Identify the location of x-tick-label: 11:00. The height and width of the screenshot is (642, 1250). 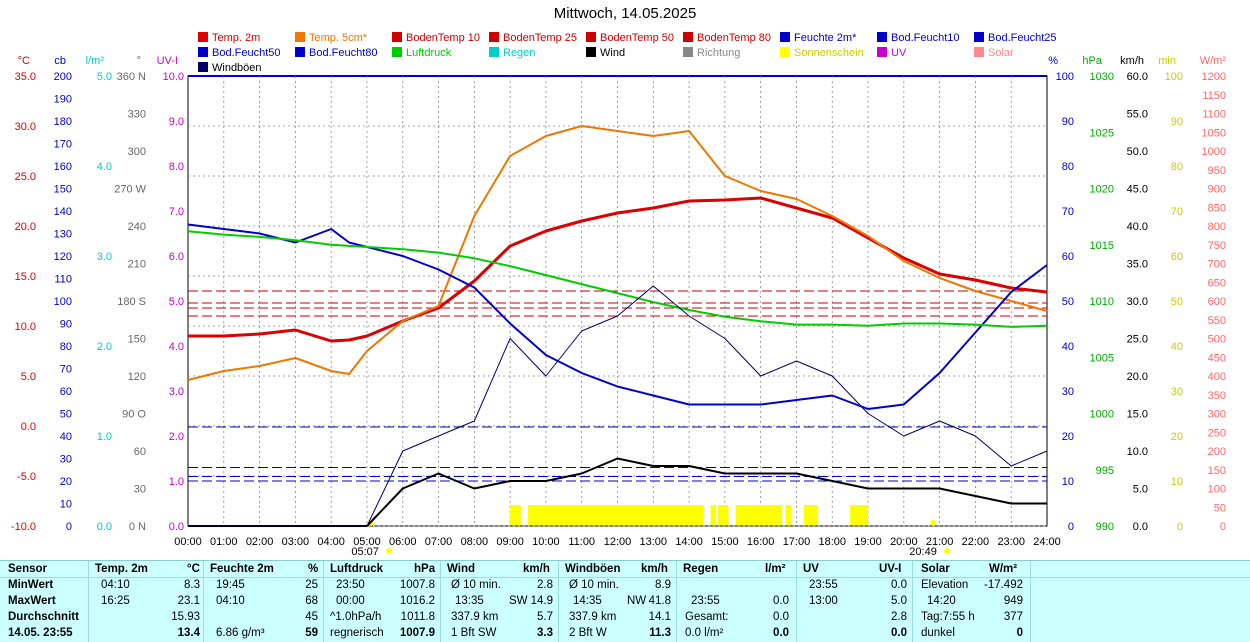
(581, 542).